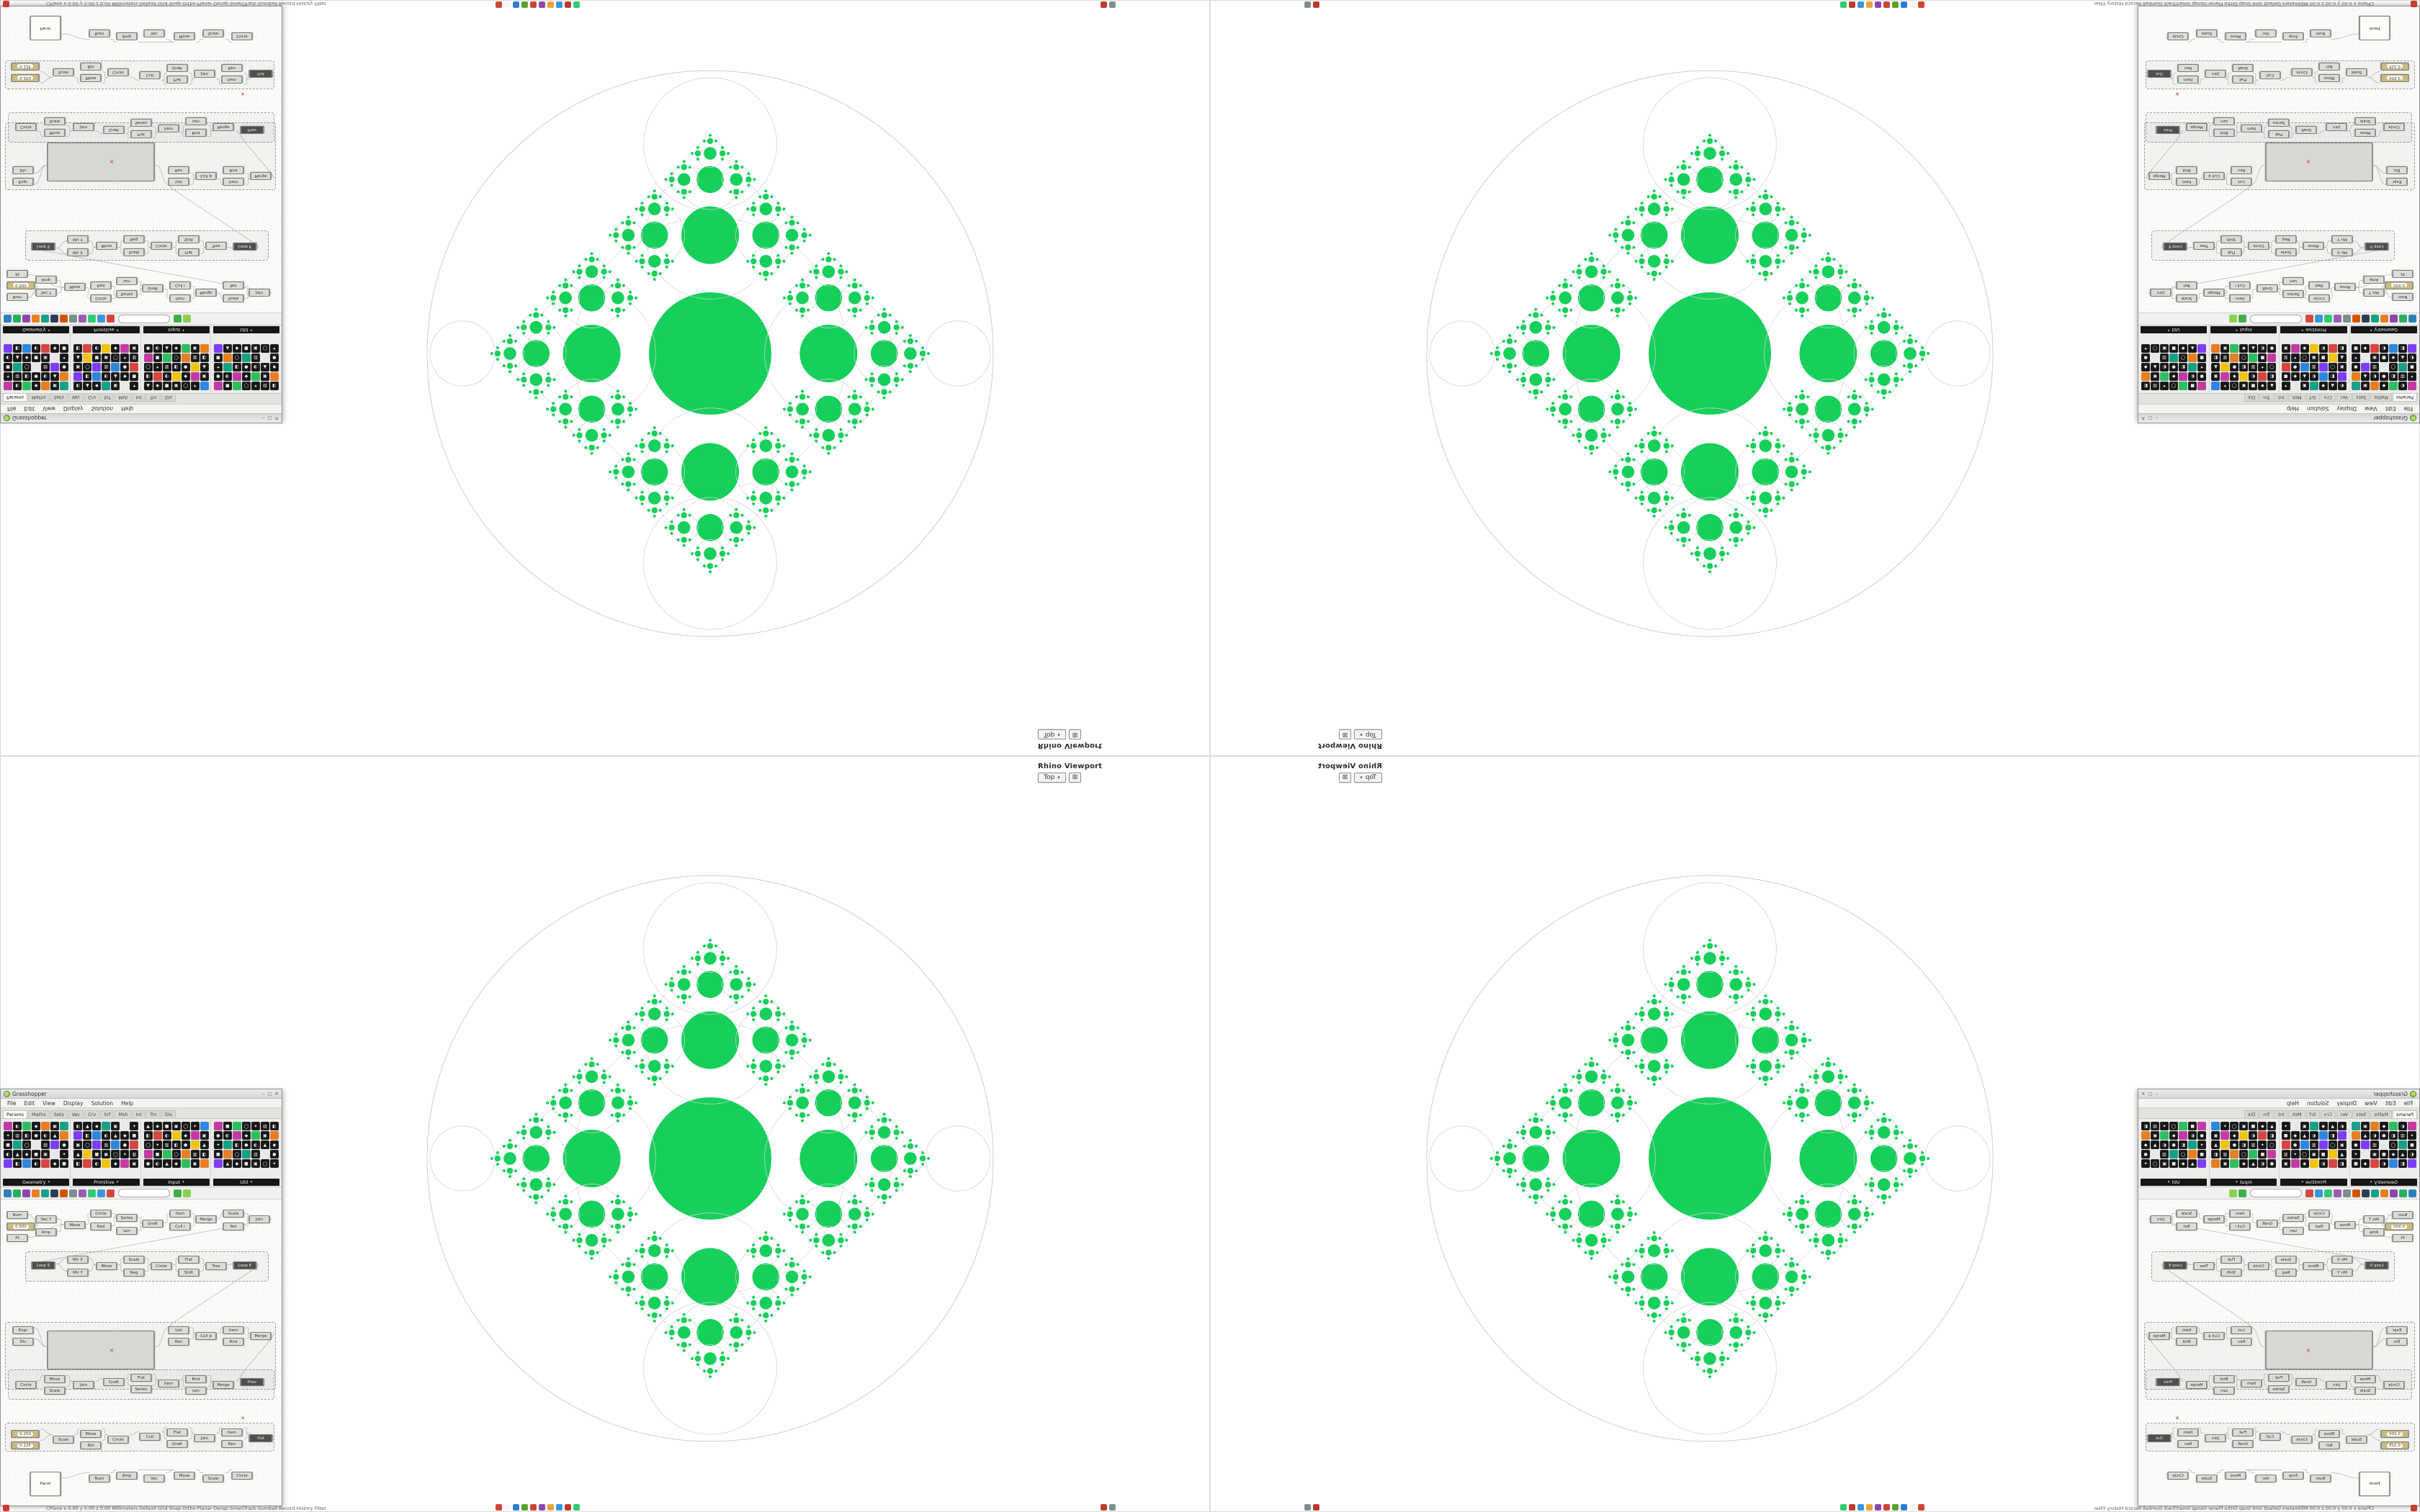 The height and width of the screenshot is (1512, 2420). Describe the element at coordinates (2174, 329) in the screenshot. I see `palette-group-label: Util ▾` at that location.